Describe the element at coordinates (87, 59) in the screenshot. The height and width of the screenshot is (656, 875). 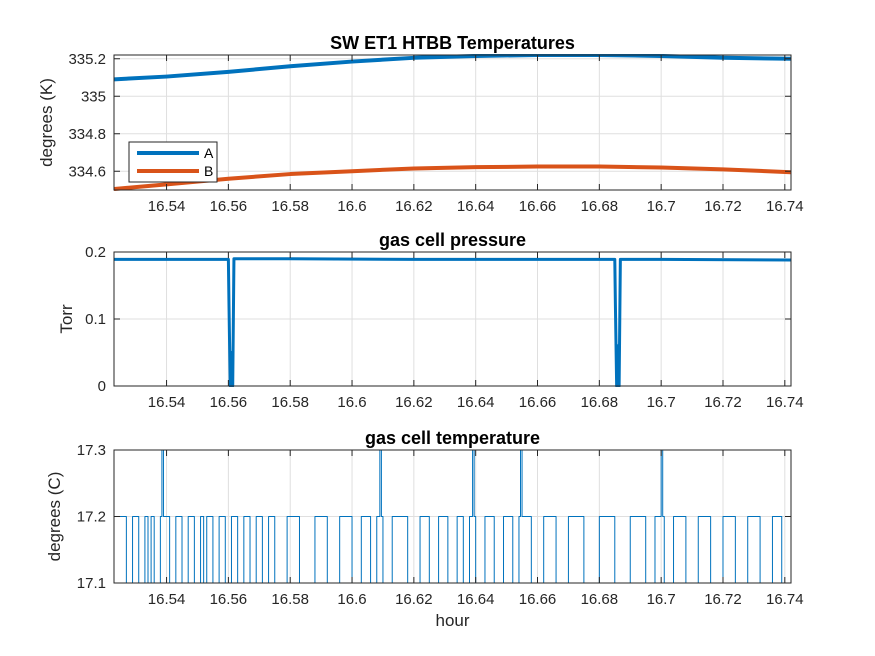
I see `y-tick-label: 335.2` at that location.